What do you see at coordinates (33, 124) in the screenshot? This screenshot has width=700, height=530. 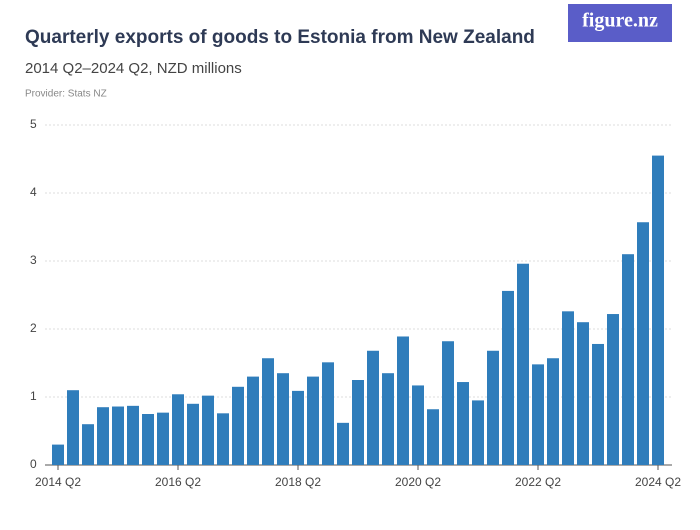 I see `y-tick-label: 5` at bounding box center [33, 124].